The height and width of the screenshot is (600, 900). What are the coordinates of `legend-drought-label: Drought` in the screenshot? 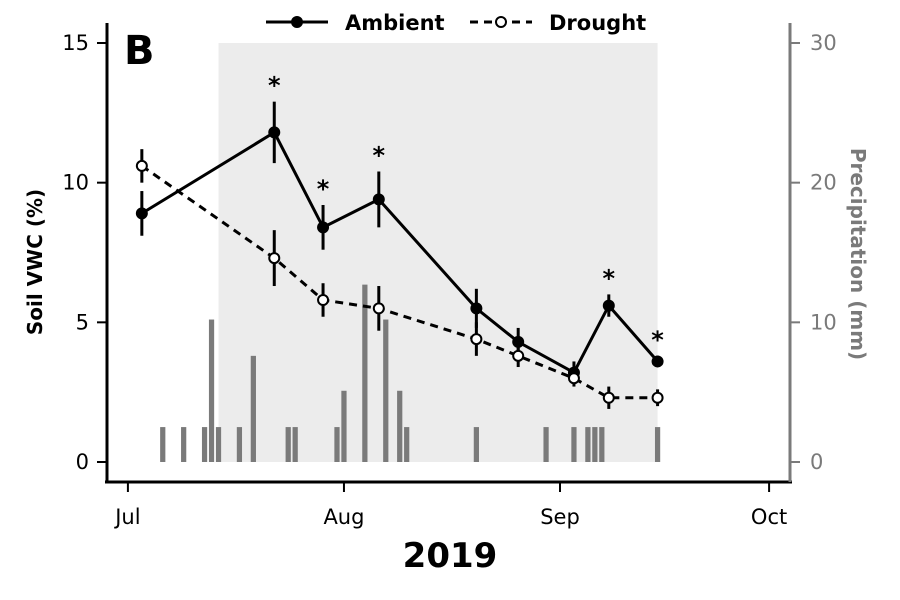 It's located at (597, 23).